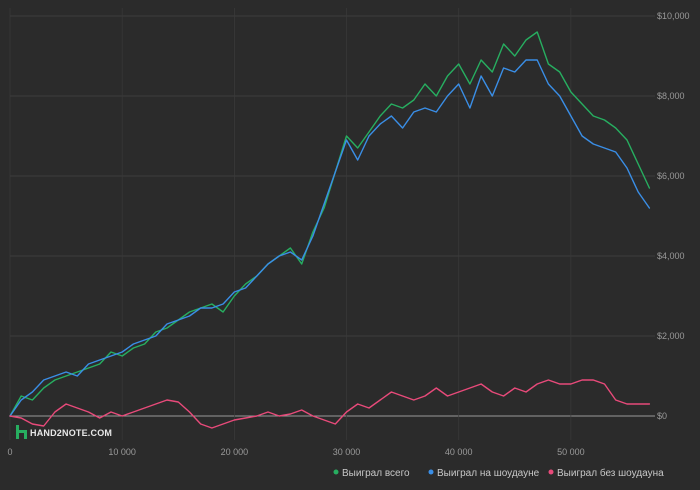 This screenshot has width=700, height=490. Describe the element at coordinates (122, 452) in the screenshot. I see `x-tick-label-1: 10 000` at that location.